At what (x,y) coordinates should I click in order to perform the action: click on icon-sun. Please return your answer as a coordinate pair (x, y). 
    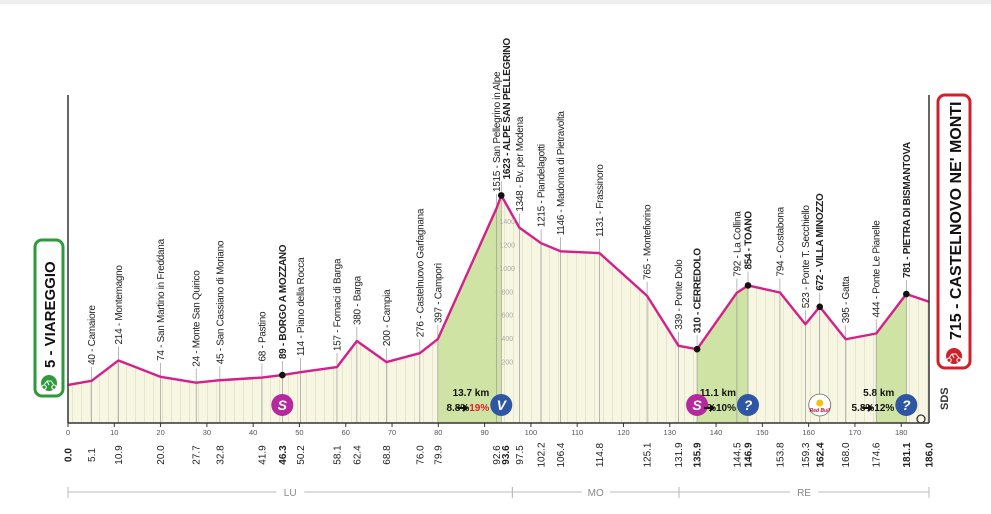
    Looking at the image, I should click on (820, 403).